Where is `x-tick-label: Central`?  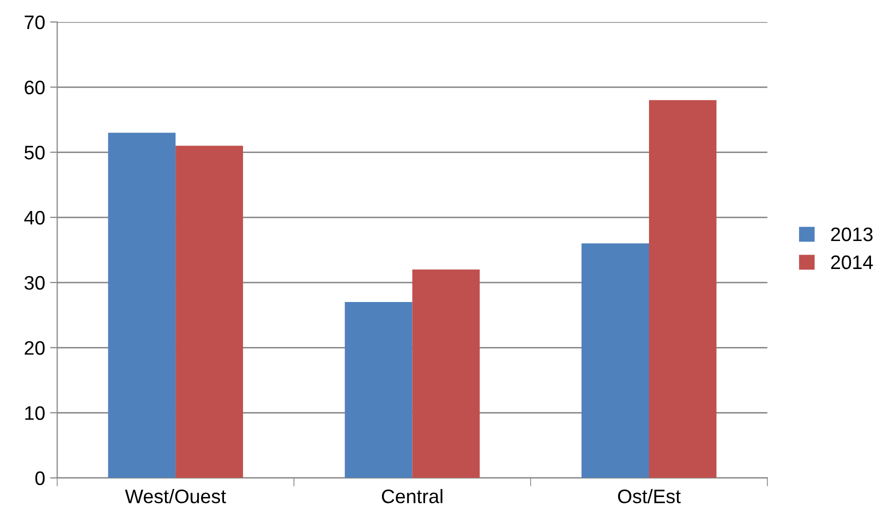
x-tick-label: Central is located at coordinates (412, 496).